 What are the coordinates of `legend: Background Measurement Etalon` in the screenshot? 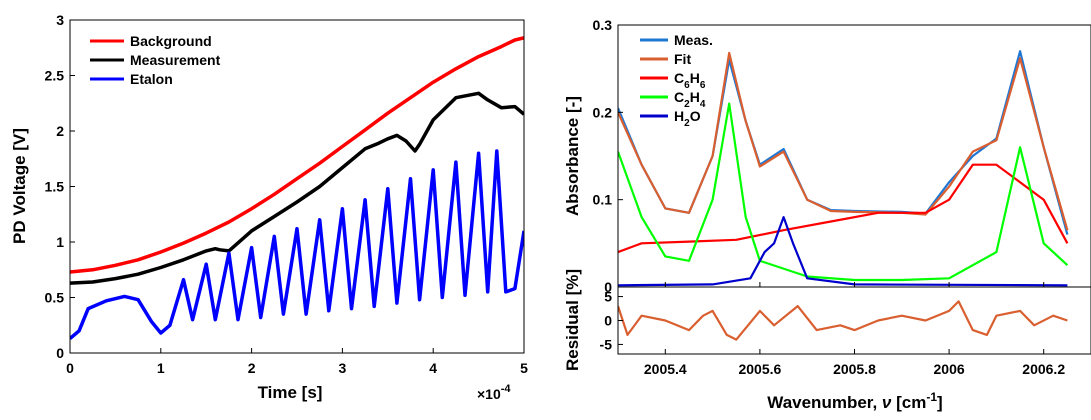 It's located at (155, 60).